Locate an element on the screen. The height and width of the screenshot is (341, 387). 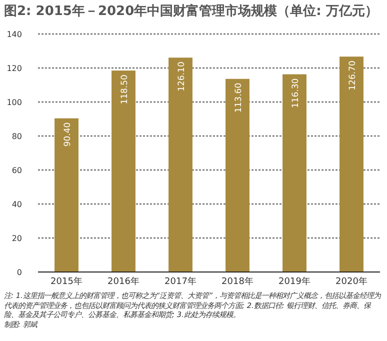
data-label: 126.70 is located at coordinates (353, 75).